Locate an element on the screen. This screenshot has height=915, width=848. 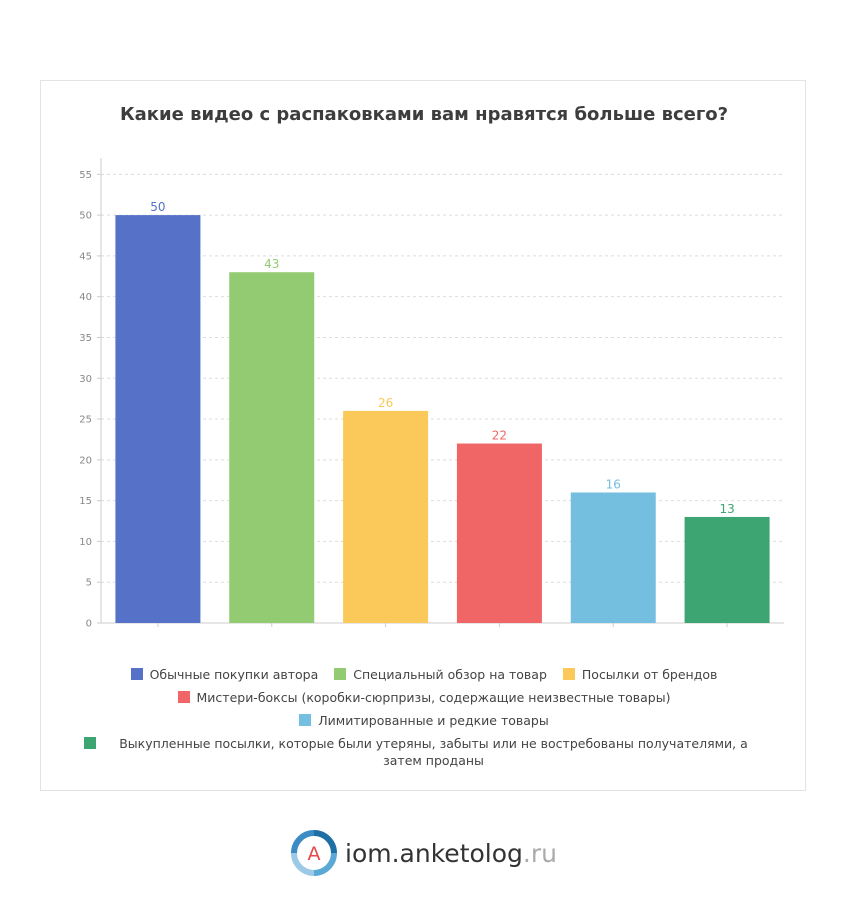
legend-item-4: Лимитированные и редкие товары is located at coordinates (424, 720).